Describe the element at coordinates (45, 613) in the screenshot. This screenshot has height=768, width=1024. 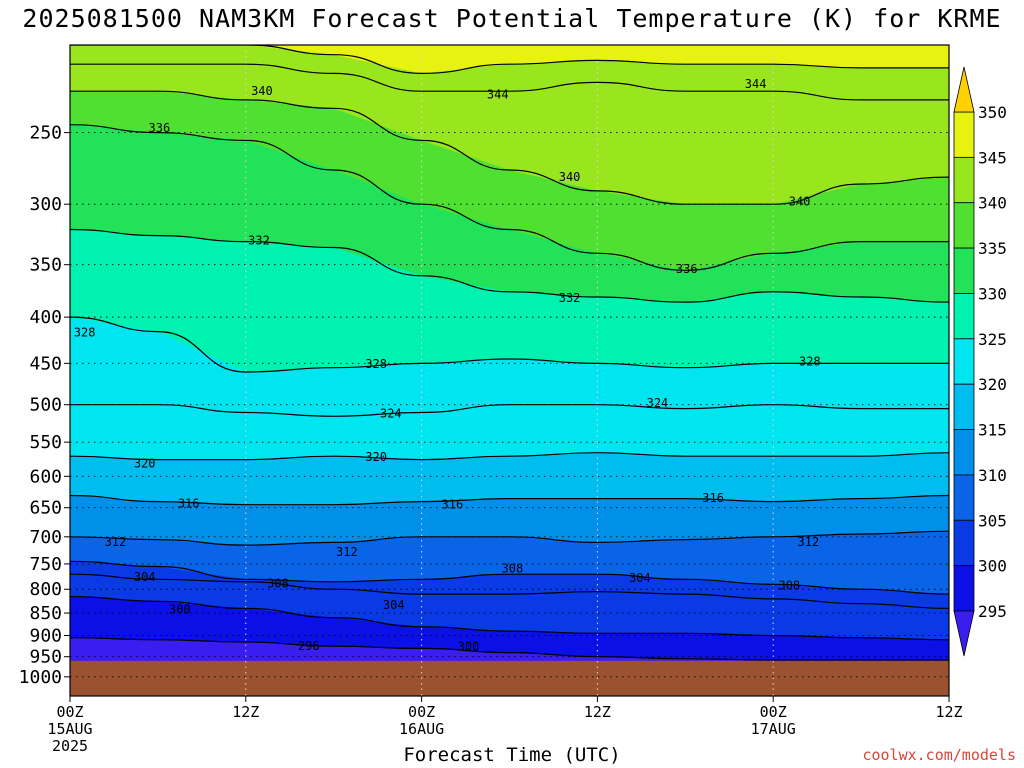
I see `y-tick-label-850: 850` at that location.